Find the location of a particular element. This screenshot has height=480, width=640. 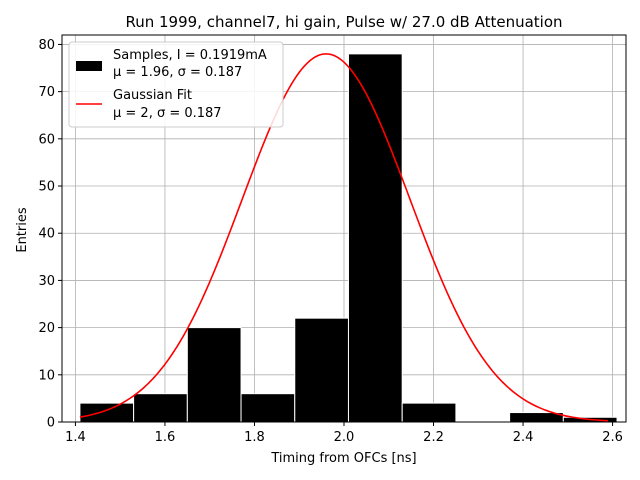

x-tick-label-3: 2.0 is located at coordinates (344, 437).